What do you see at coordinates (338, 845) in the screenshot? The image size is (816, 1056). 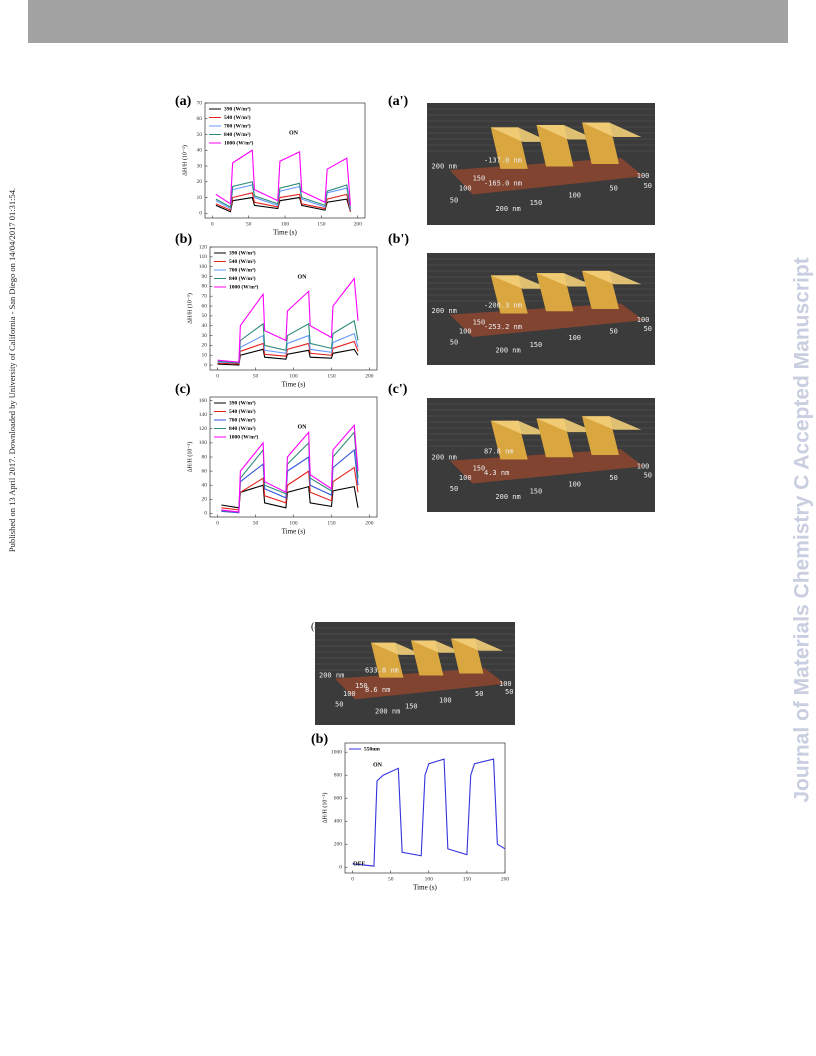 I see `y-tick-label: 200` at bounding box center [338, 845].